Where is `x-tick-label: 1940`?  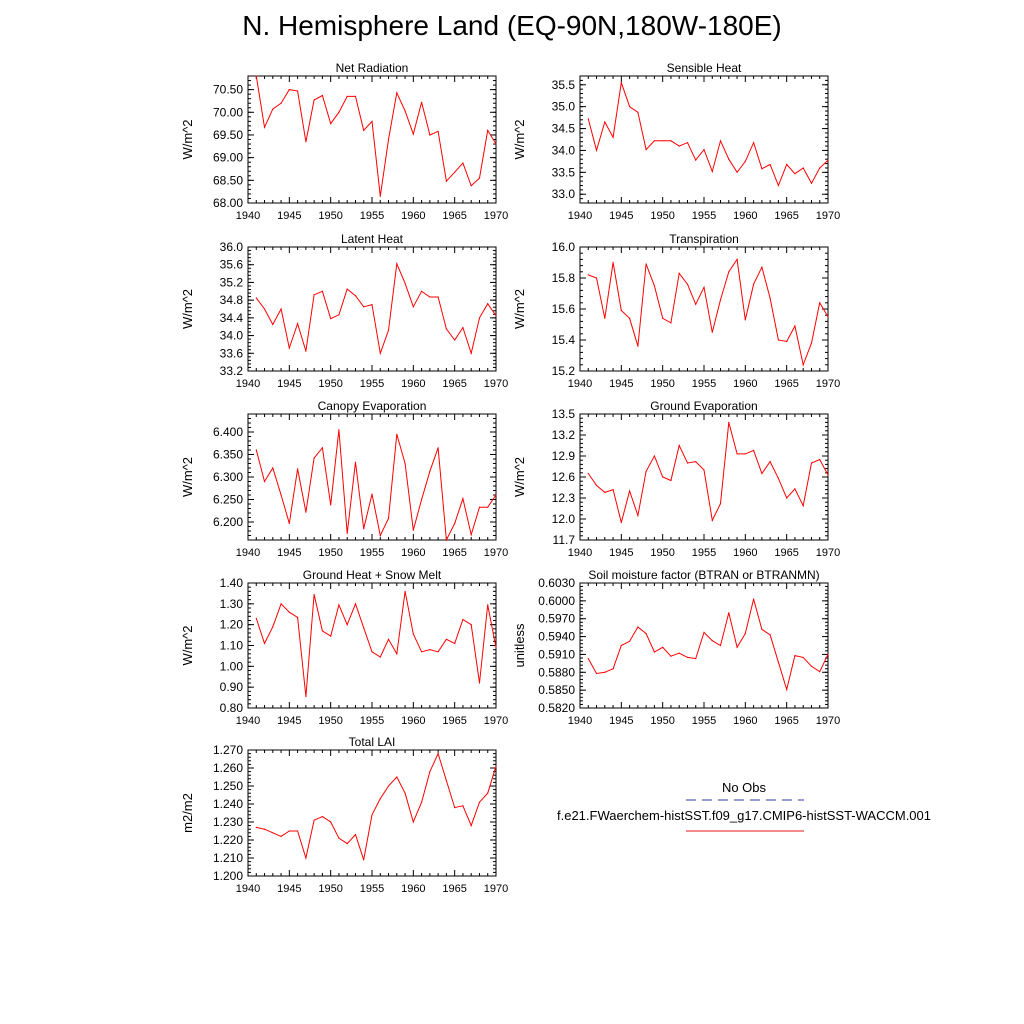
x-tick-label: 1940 is located at coordinates (580, 384).